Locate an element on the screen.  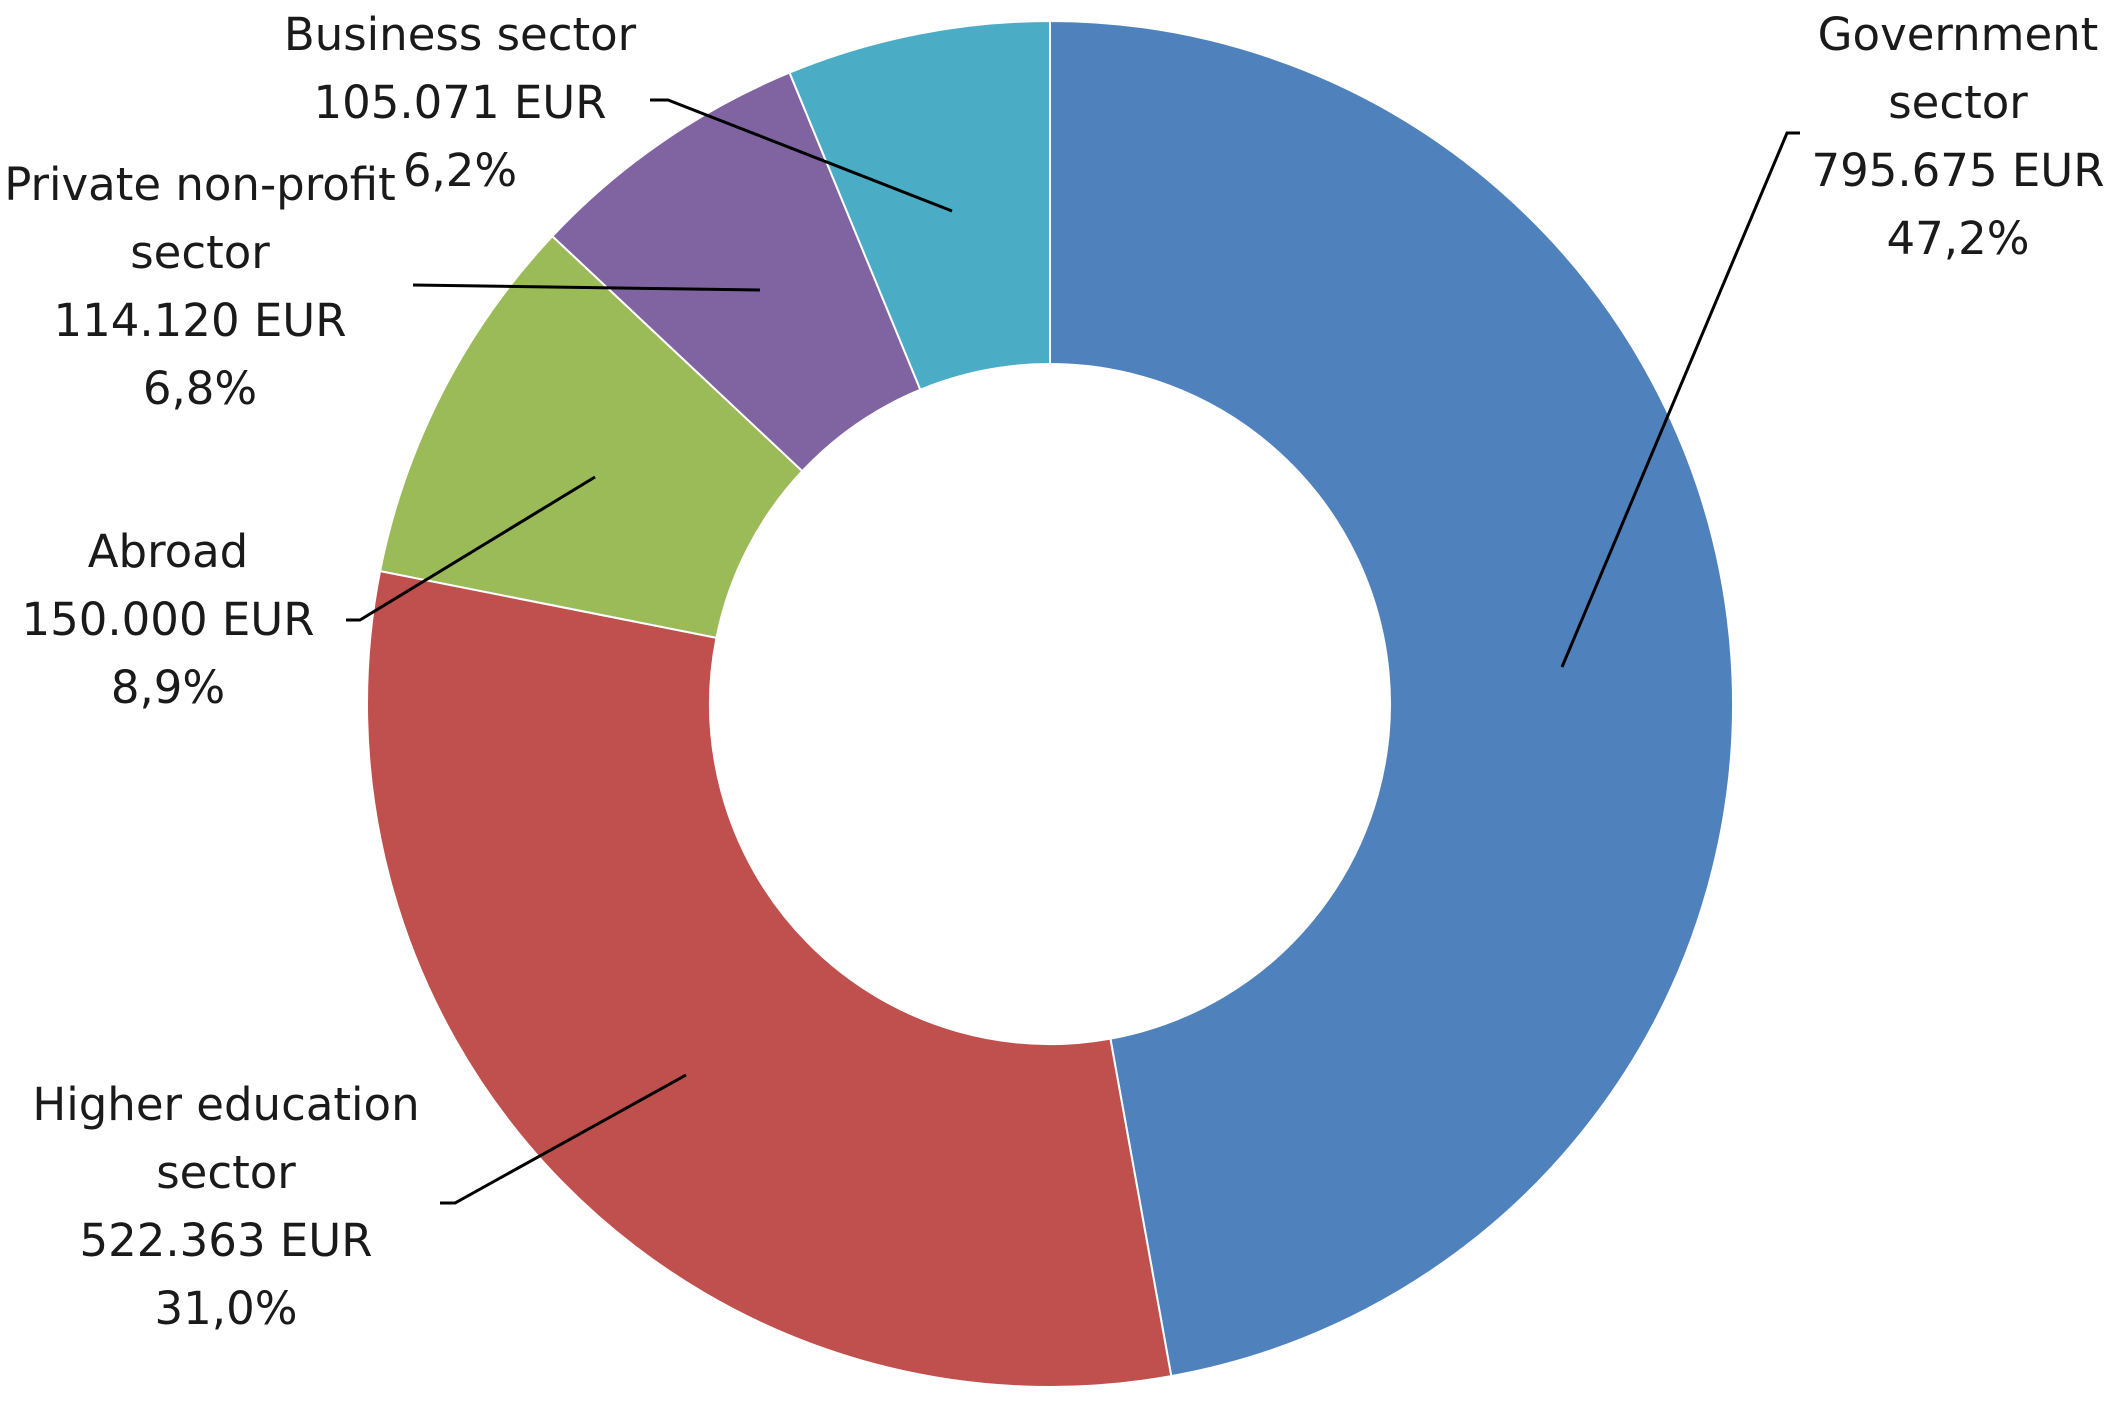
data-label-business-sector: Business sector 105.071 EUR 6,2% is located at coordinates (460, 102).